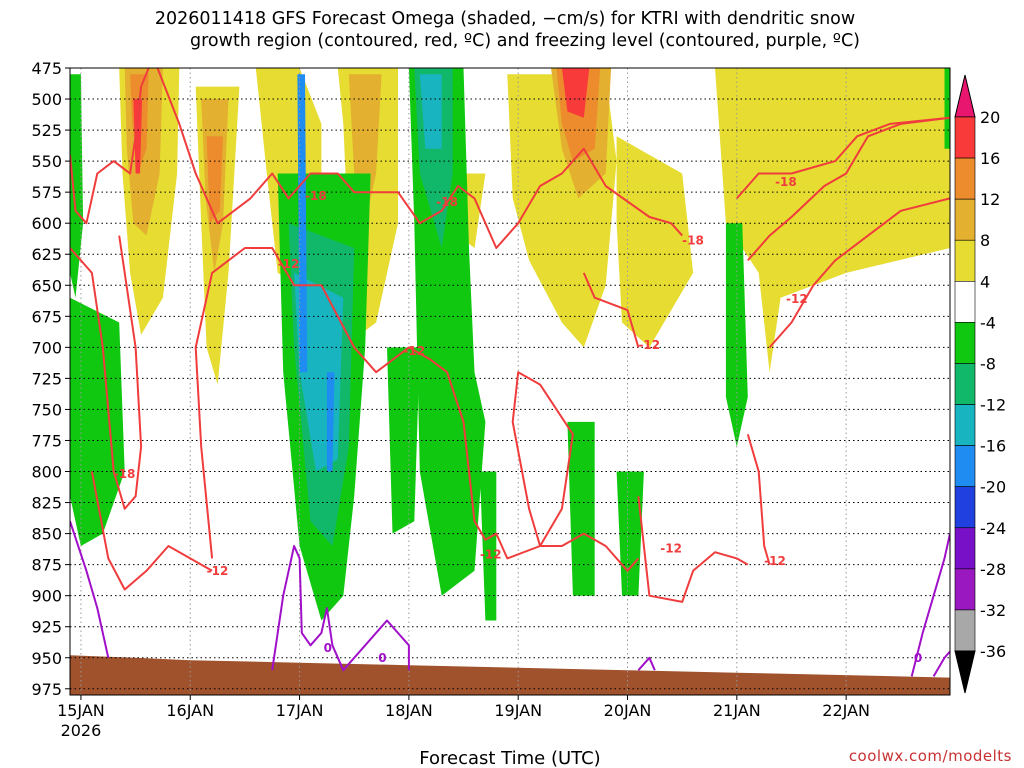  Describe the element at coordinates (46, 285) in the screenshot. I see `y-tick-label-650: 650` at that location.